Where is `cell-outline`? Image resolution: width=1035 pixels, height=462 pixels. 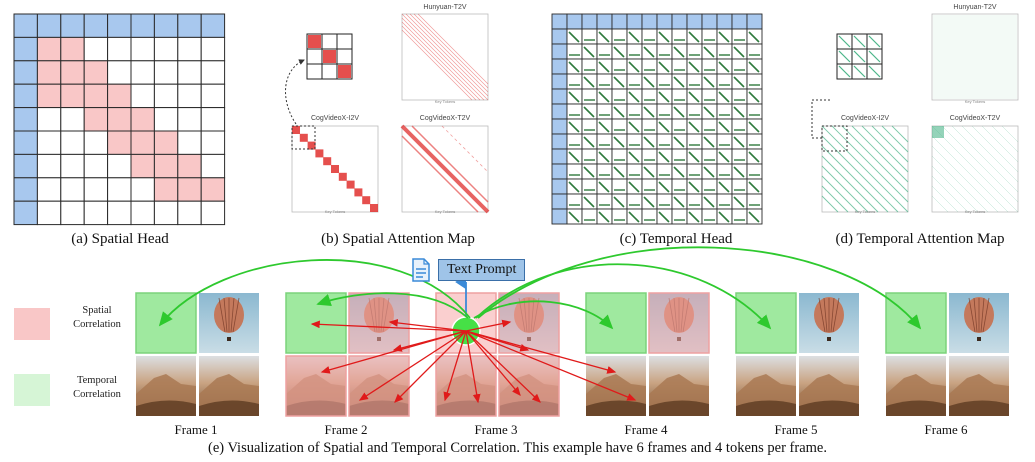 cell-outline is located at coordinates (529, 323).